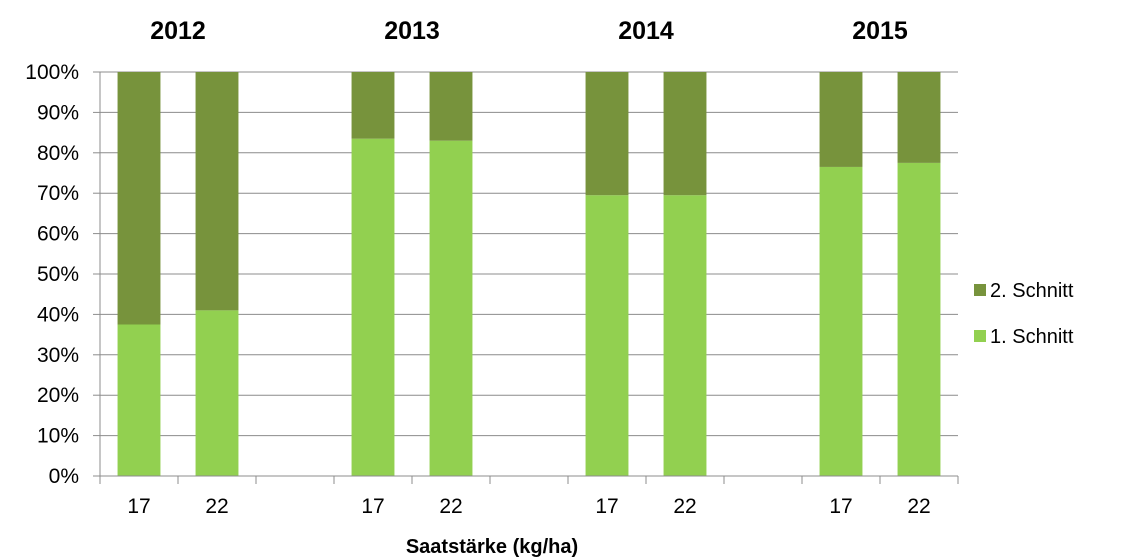 The image size is (1133, 558). Describe the element at coordinates (1024, 314) in the screenshot. I see `legend: 2. Schnitt 1. Schnitt` at that location.